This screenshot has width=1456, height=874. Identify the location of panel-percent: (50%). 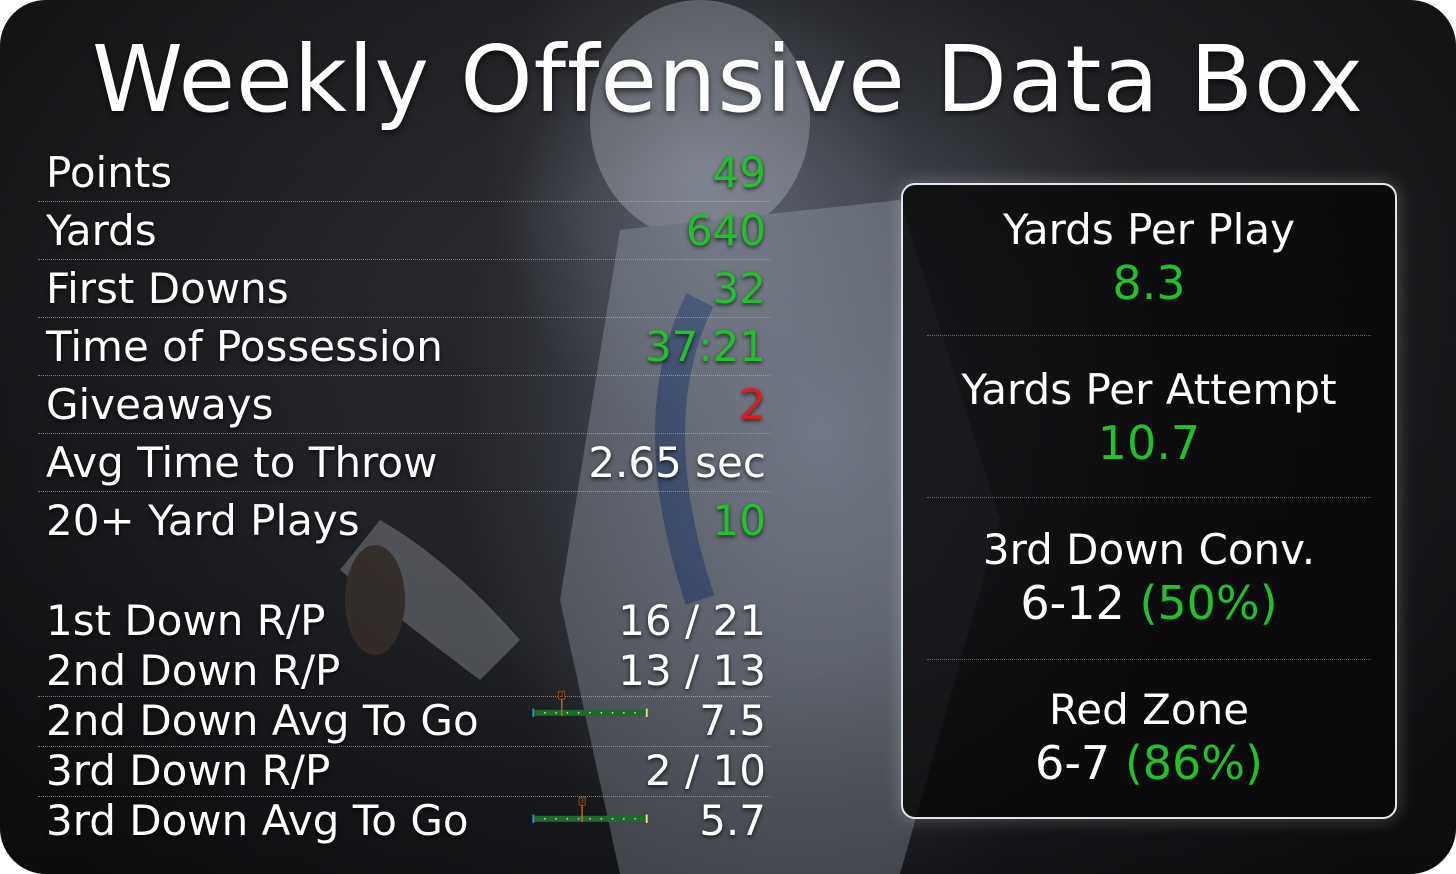
(1208, 603).